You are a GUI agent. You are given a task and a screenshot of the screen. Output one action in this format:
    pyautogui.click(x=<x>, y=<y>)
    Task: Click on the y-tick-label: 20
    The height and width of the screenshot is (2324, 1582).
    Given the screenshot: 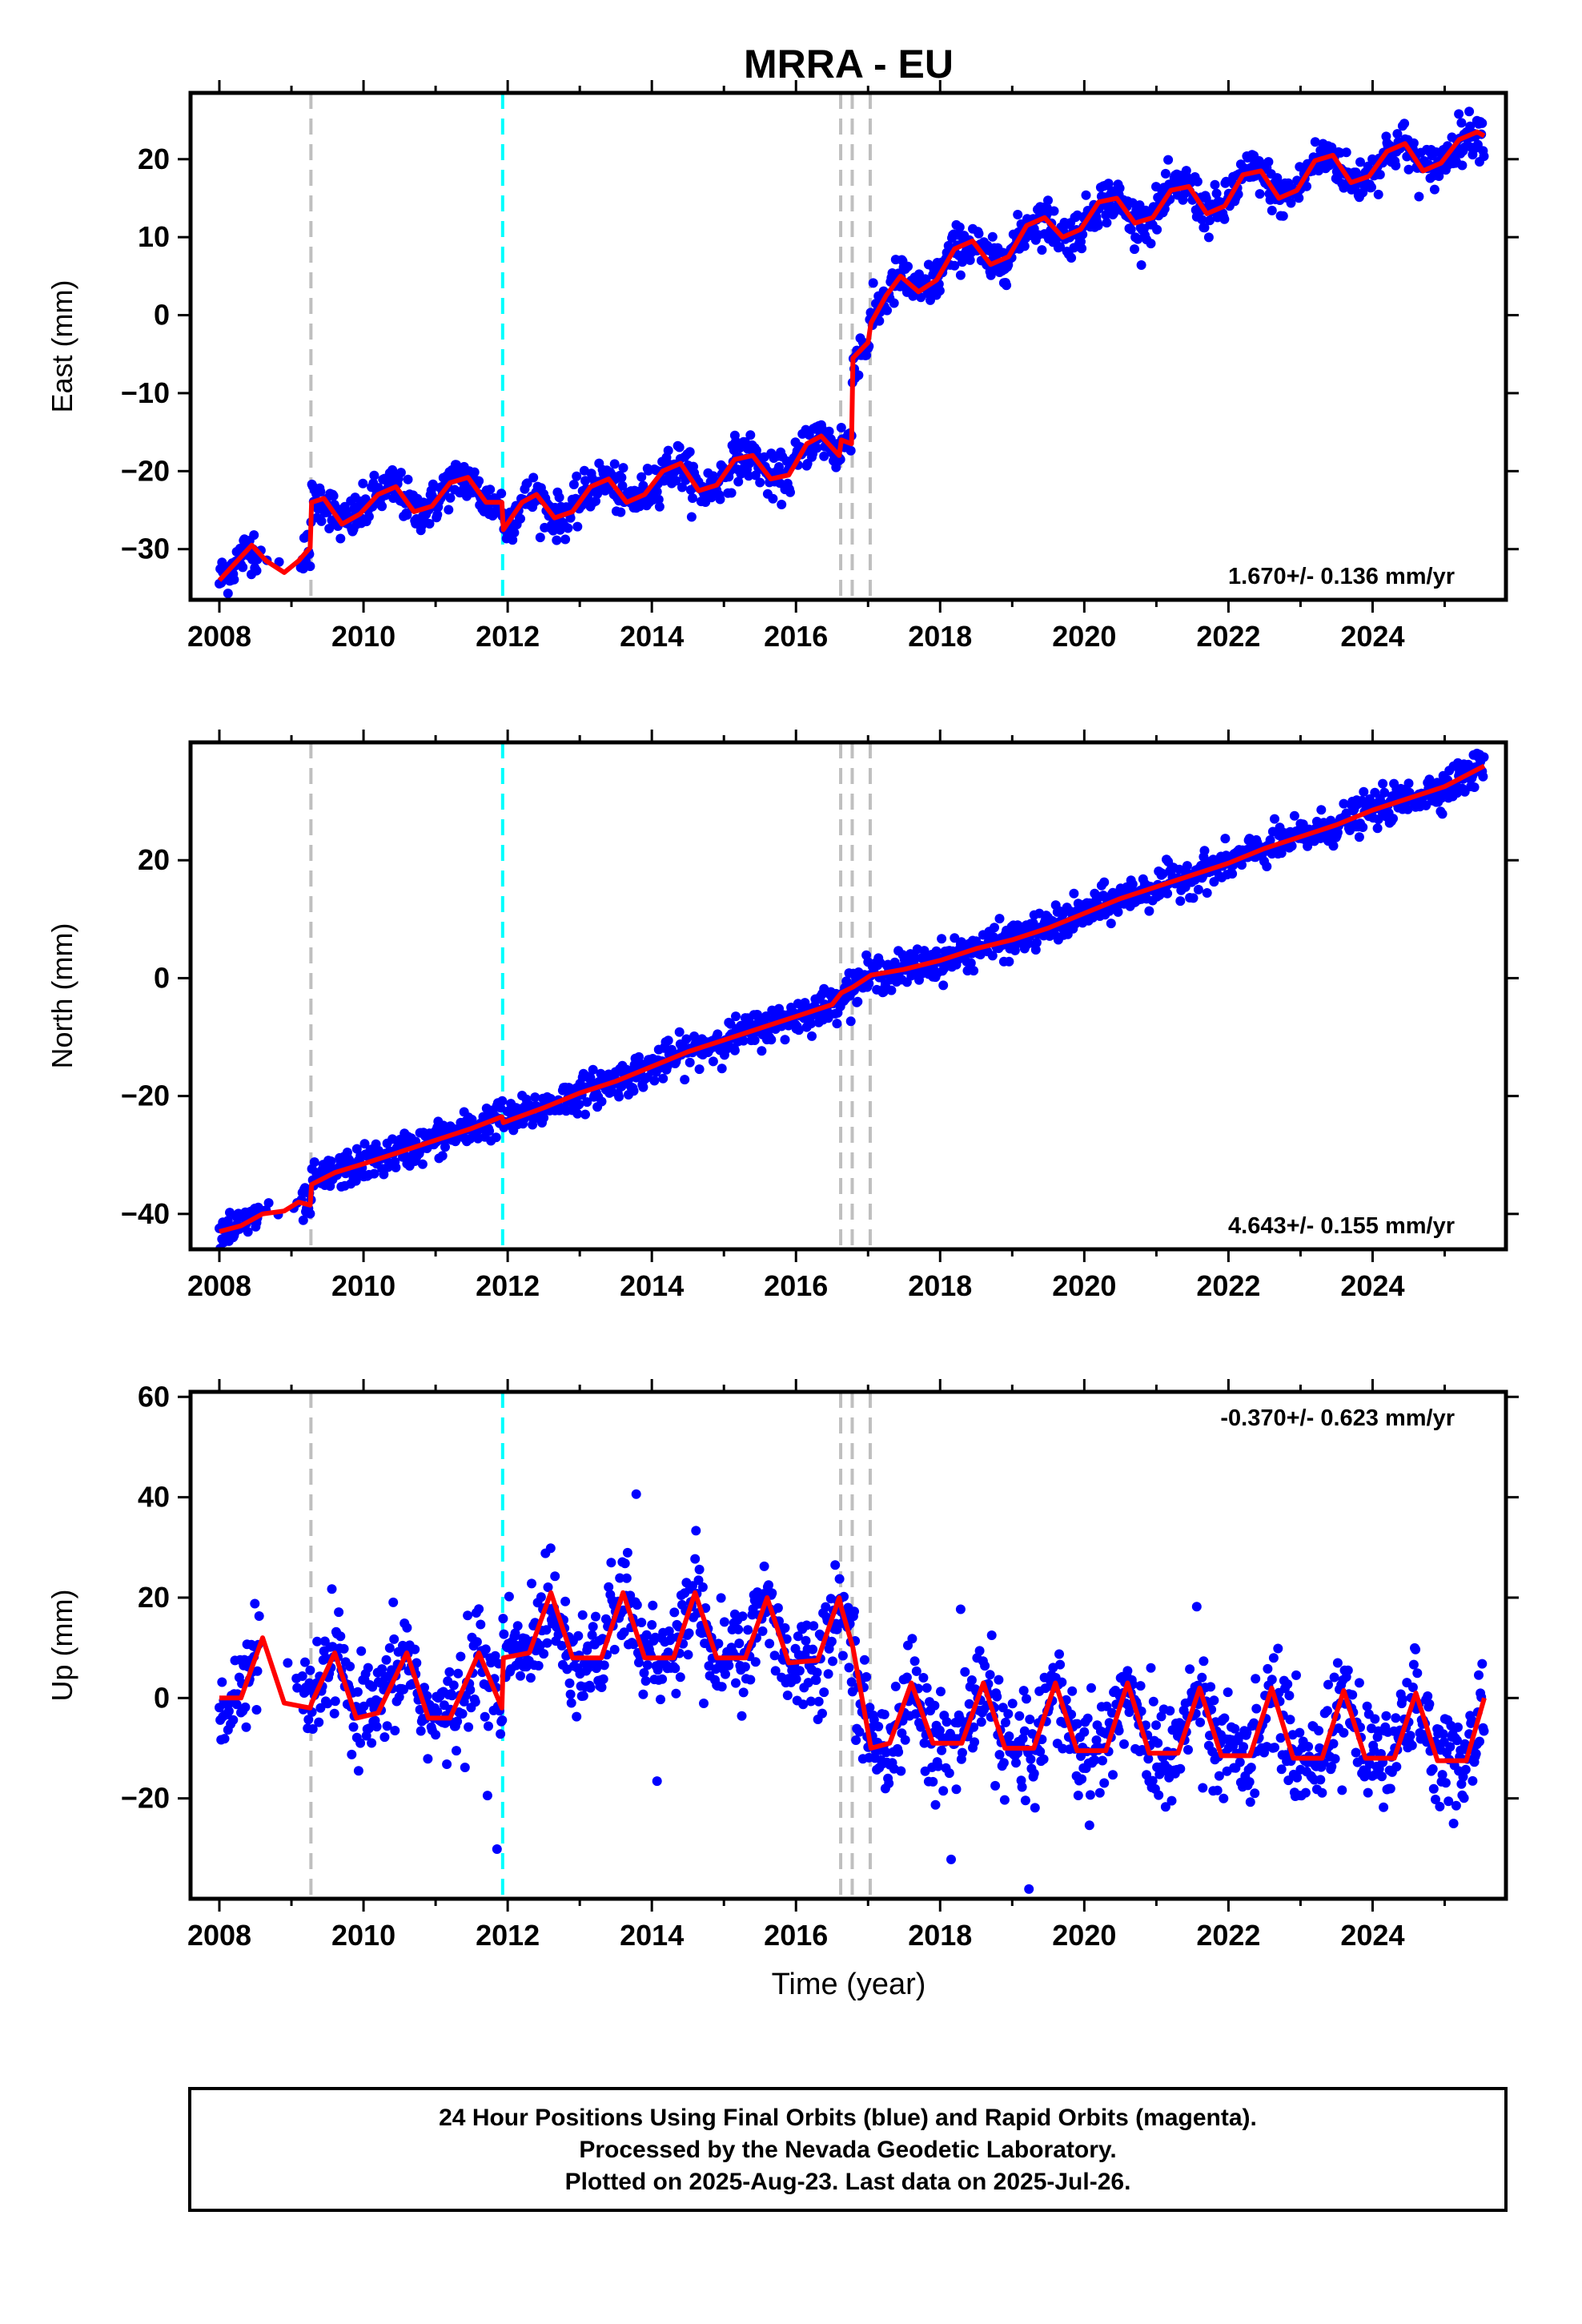 What is the action you would take?
    pyautogui.click(x=154, y=1597)
    